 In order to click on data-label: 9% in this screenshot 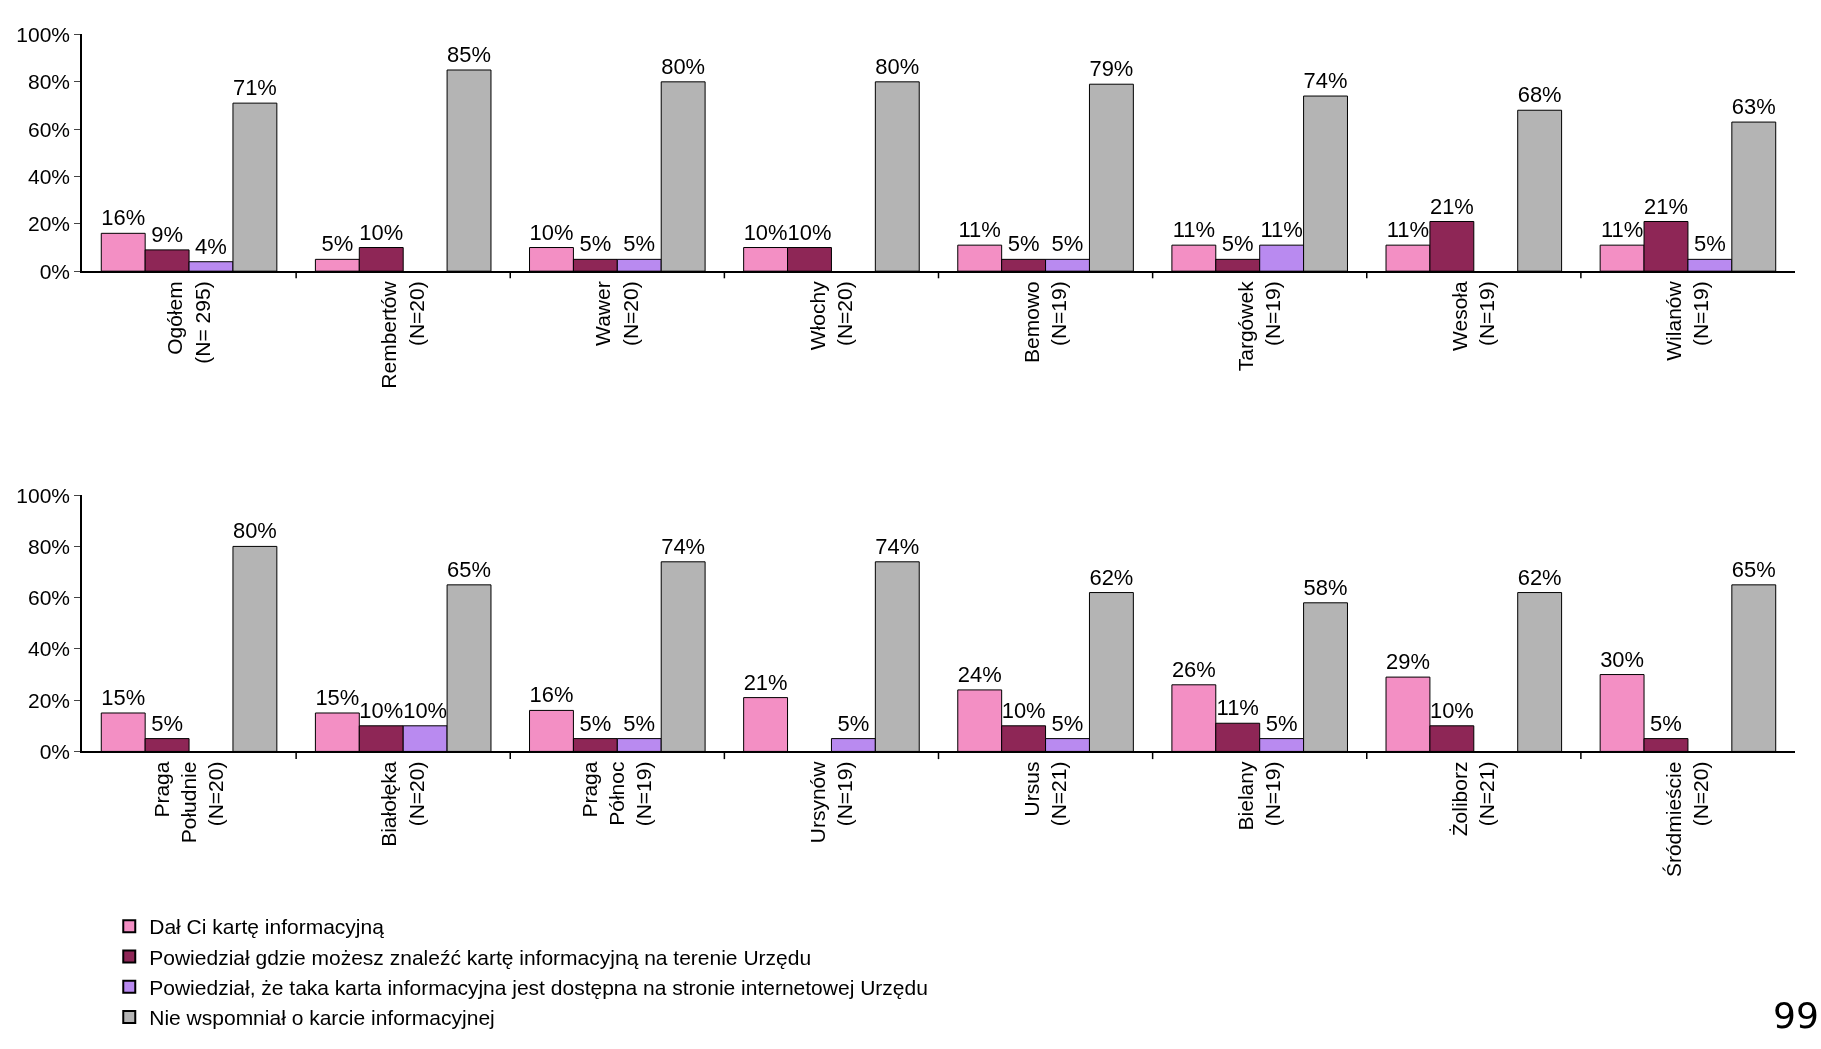, I will do `click(167, 234)`.